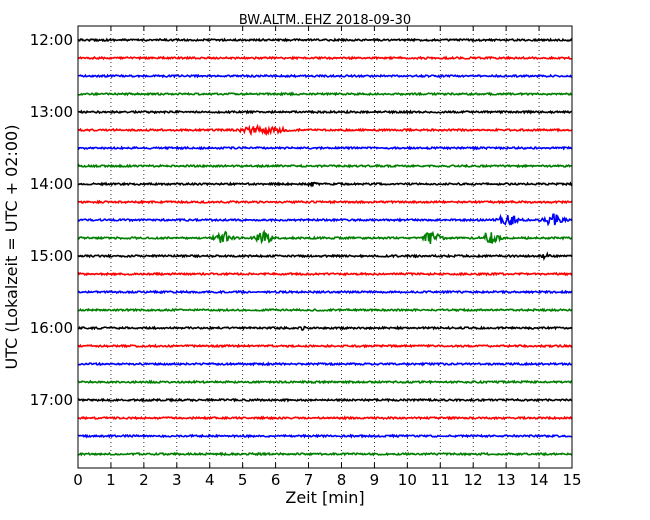 The height and width of the screenshot is (520, 650). Describe the element at coordinates (506, 480) in the screenshot. I see `x-tick-label-13: 13` at that location.